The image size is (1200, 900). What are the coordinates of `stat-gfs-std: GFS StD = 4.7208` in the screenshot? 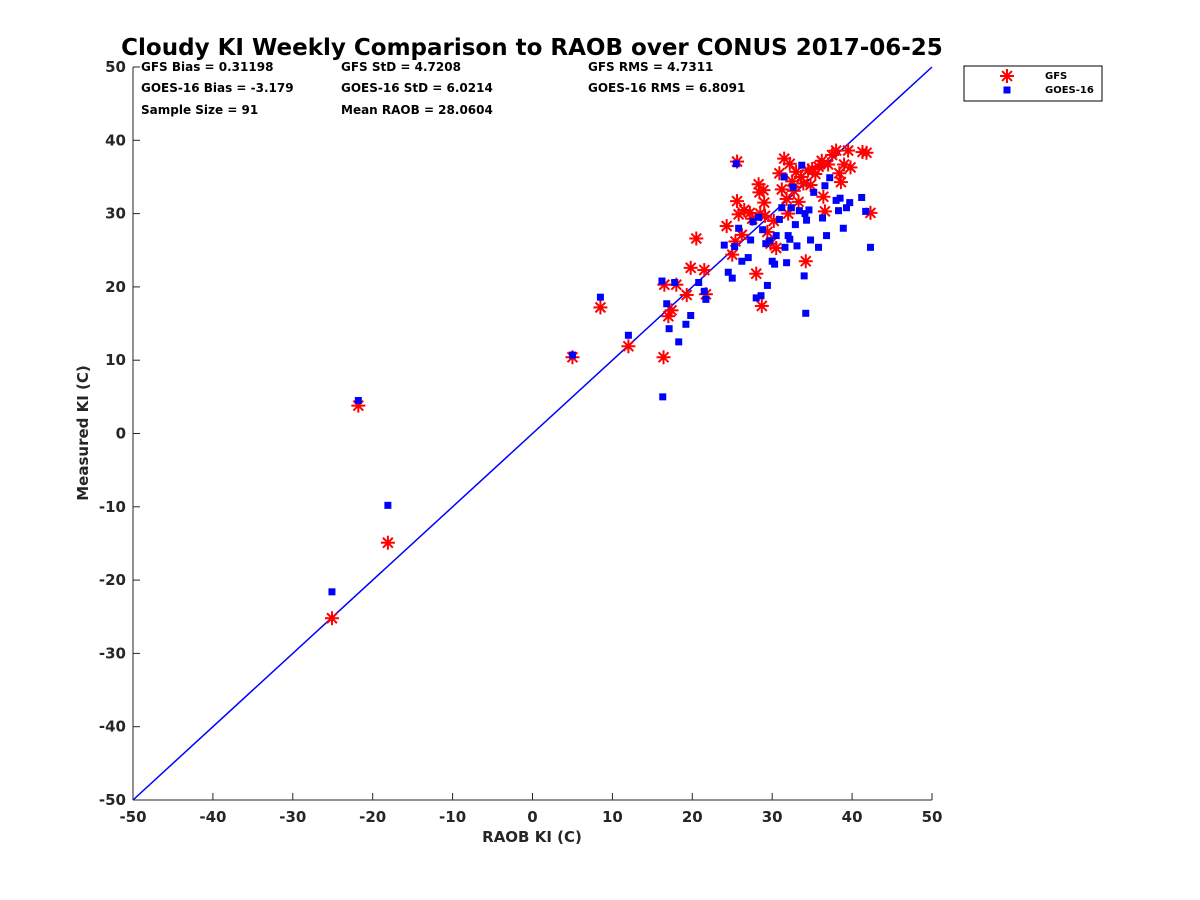 It's located at (401, 67).